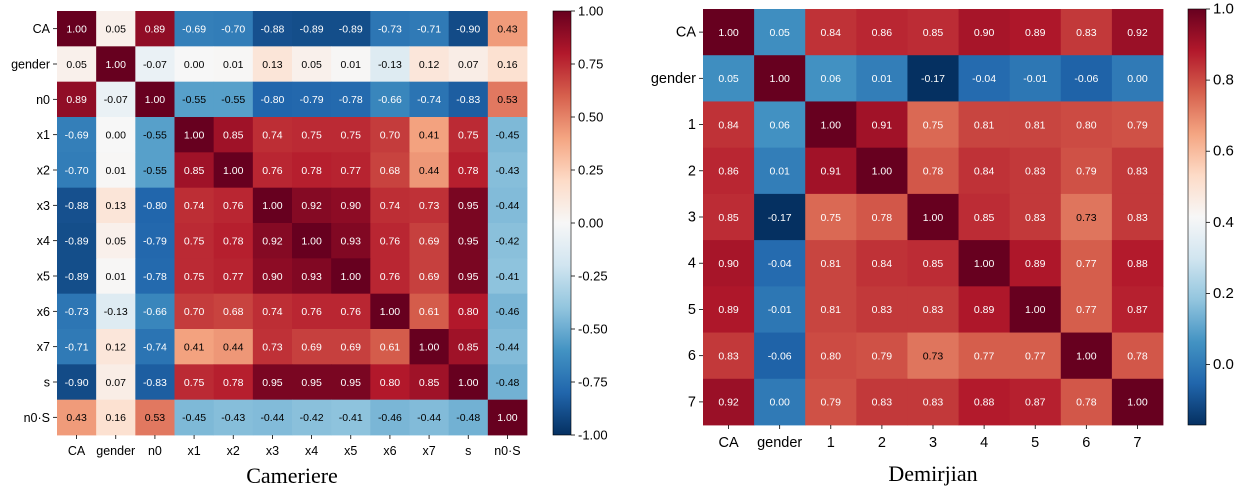 The image size is (1248, 493). I want to click on demirjian-cell-4-gender, so click(780, 263).